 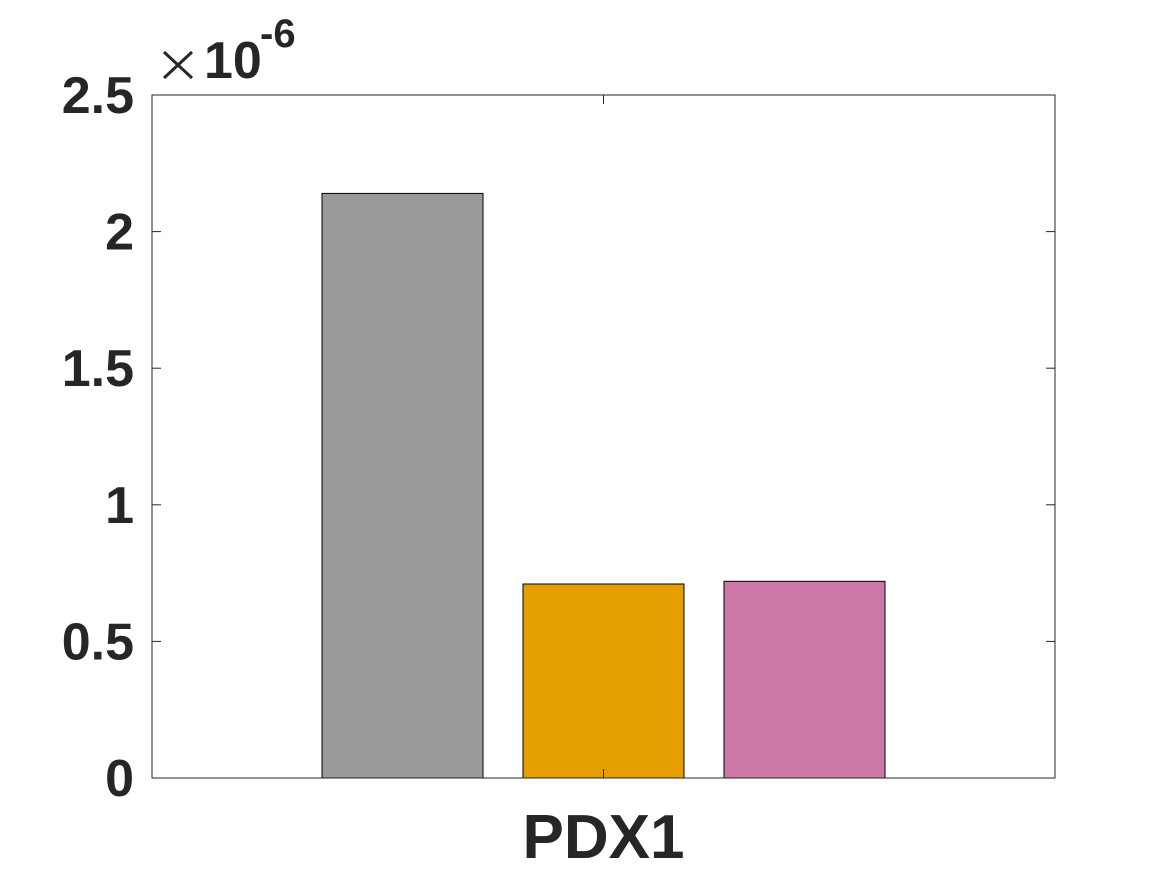 What do you see at coordinates (98, 437) in the screenshot?
I see `y-axis-tick-labels: 0 0.5 1 1.5 2 2.5` at bounding box center [98, 437].